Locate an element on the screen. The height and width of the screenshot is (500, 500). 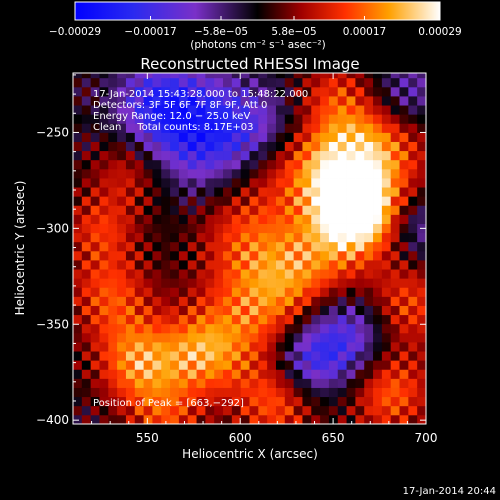
x-axis-label: Heliocentric X (arcsec) is located at coordinates (250, 454).